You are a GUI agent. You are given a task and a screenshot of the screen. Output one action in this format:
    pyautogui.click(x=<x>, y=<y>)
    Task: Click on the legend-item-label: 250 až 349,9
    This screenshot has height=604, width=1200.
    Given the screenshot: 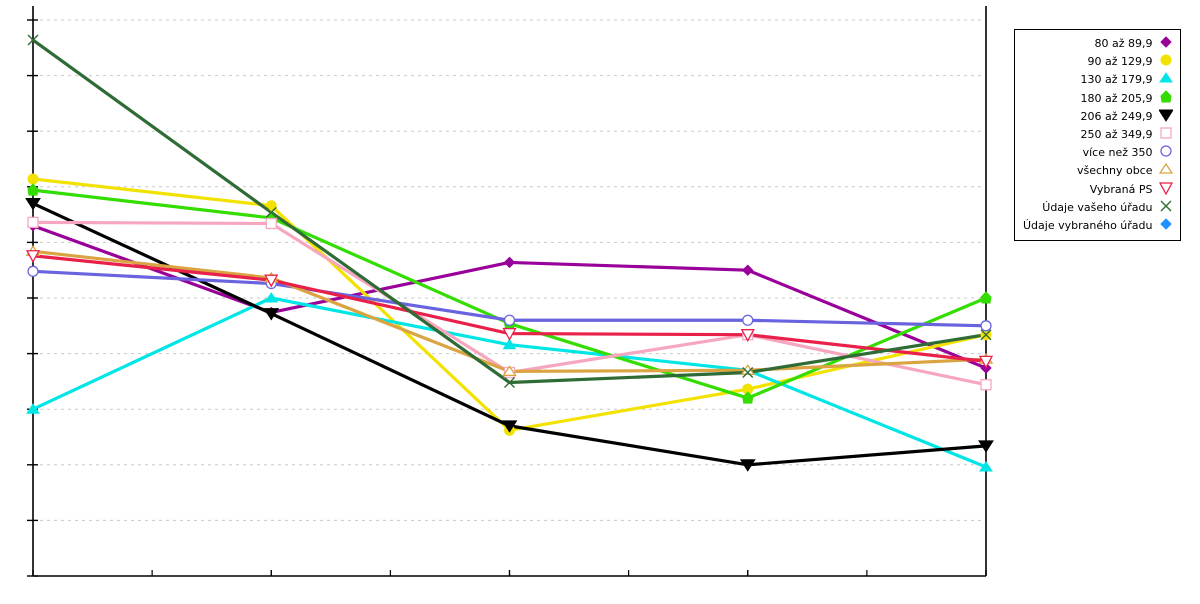 What is the action you would take?
    pyautogui.click(x=1116, y=135)
    